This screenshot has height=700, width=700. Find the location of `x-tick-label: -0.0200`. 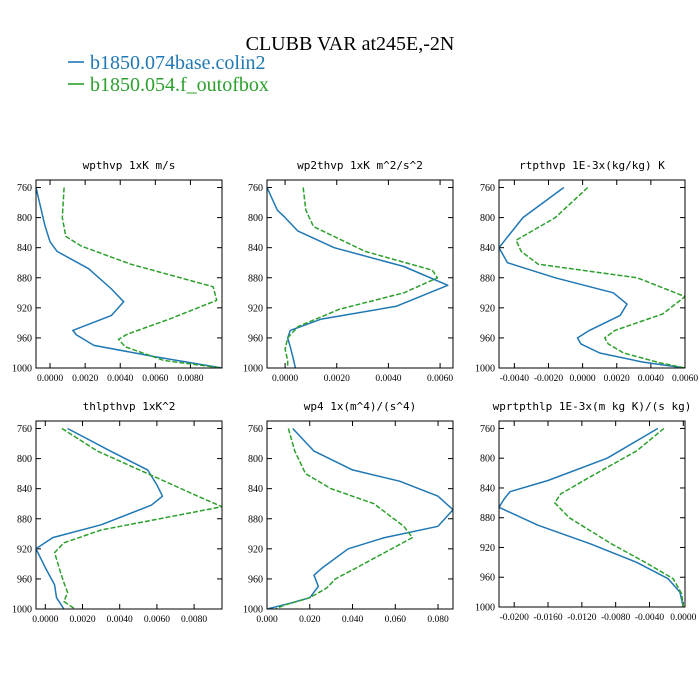

x-tick-label: -0.0200 is located at coordinates (515, 618).